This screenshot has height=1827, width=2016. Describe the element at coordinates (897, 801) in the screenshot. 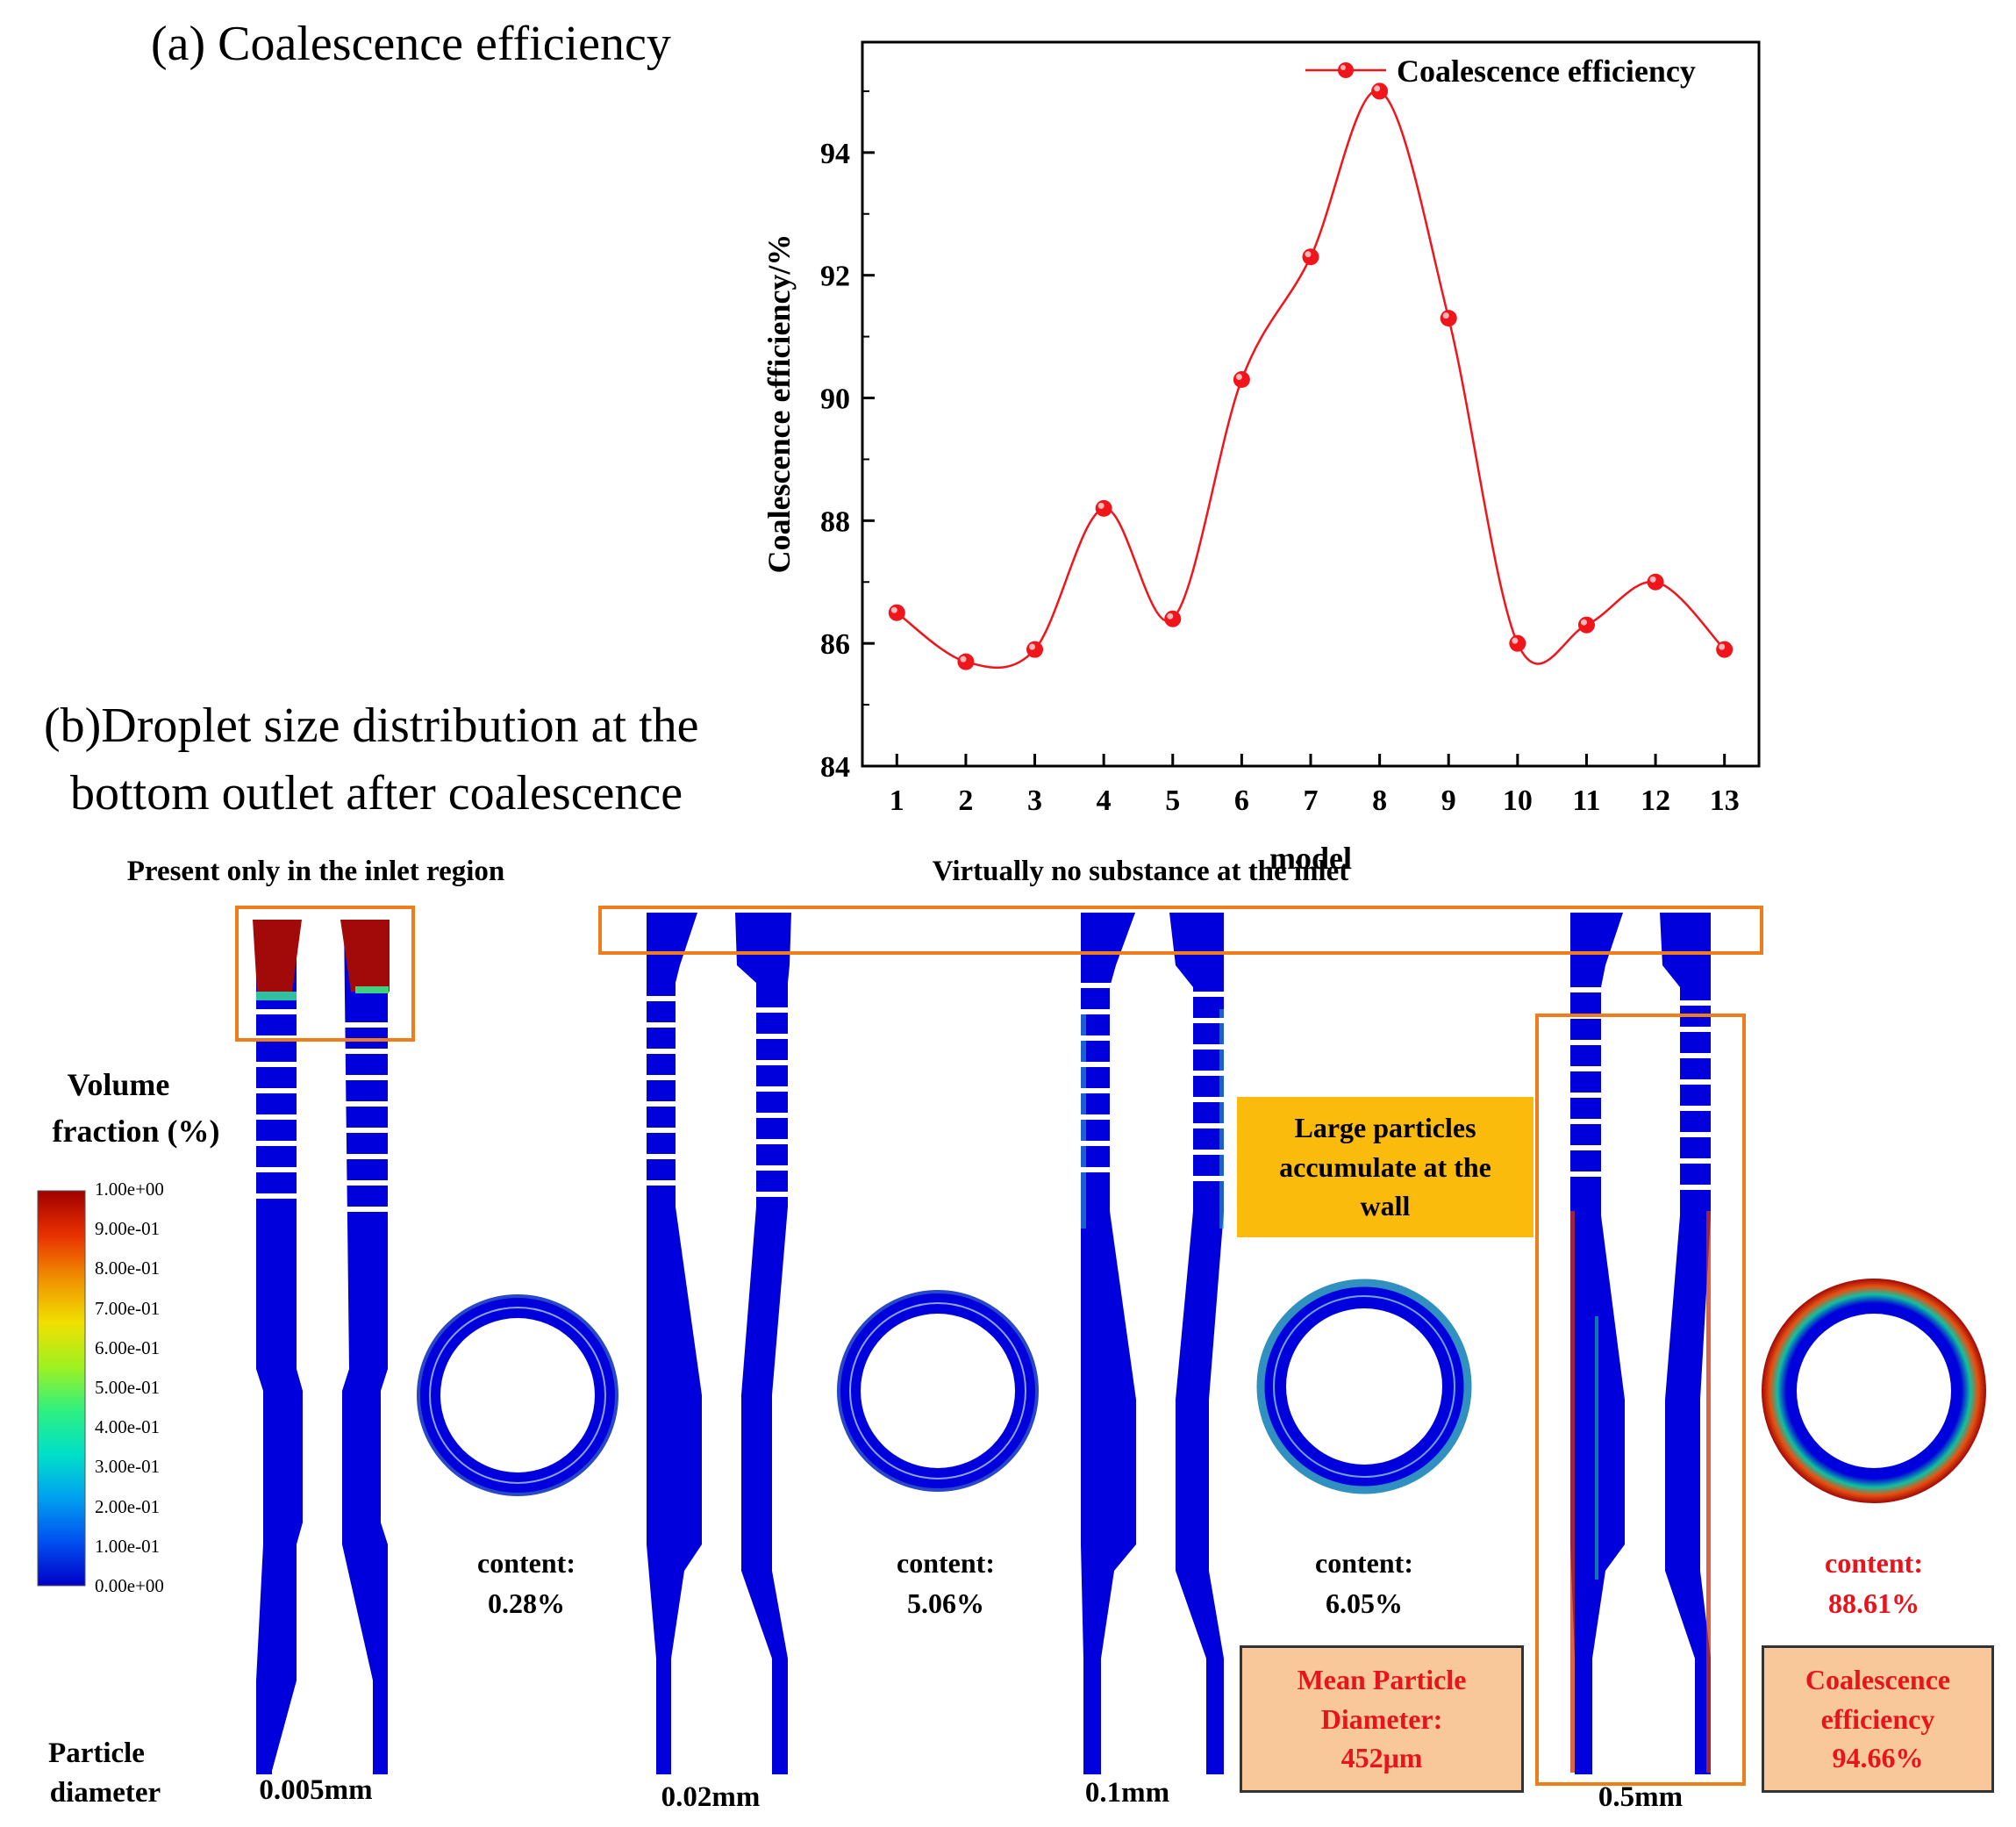

I see `x-tick-label: 1` at that location.